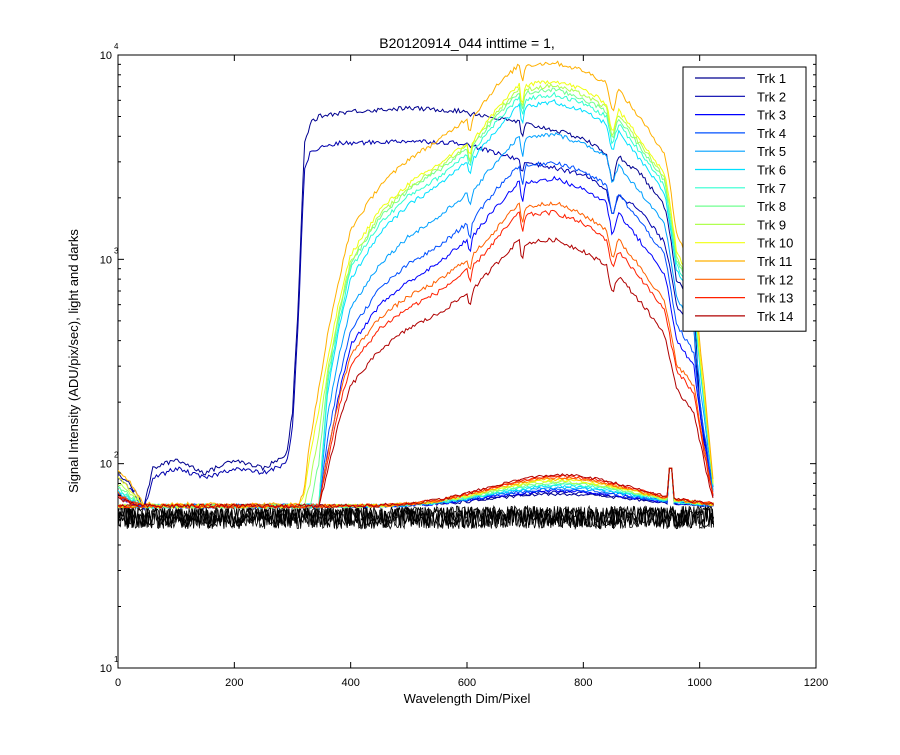  What do you see at coordinates (771, 115) in the screenshot?
I see `legend-label-3: Trk 3` at bounding box center [771, 115].